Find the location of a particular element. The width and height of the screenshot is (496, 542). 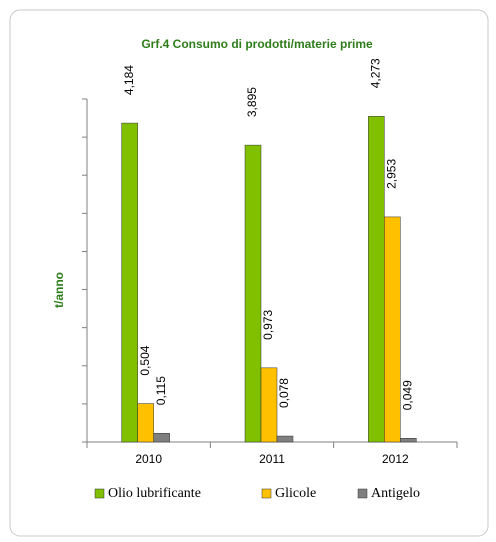

value-label: 0,078 is located at coordinates (284, 393).